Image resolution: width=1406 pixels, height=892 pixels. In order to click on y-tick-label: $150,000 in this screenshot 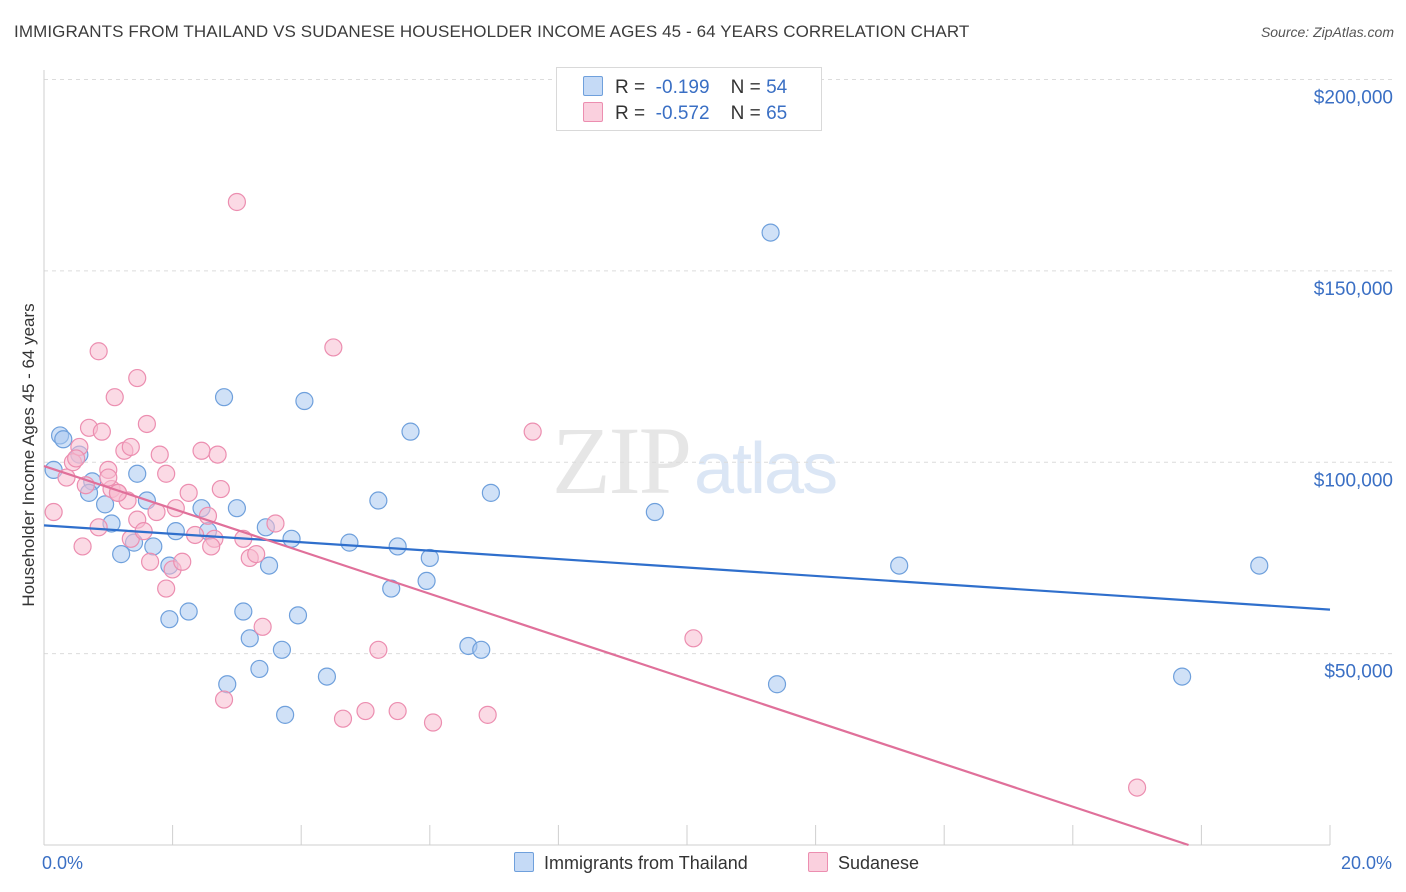, I will do `click(1353, 289)`.